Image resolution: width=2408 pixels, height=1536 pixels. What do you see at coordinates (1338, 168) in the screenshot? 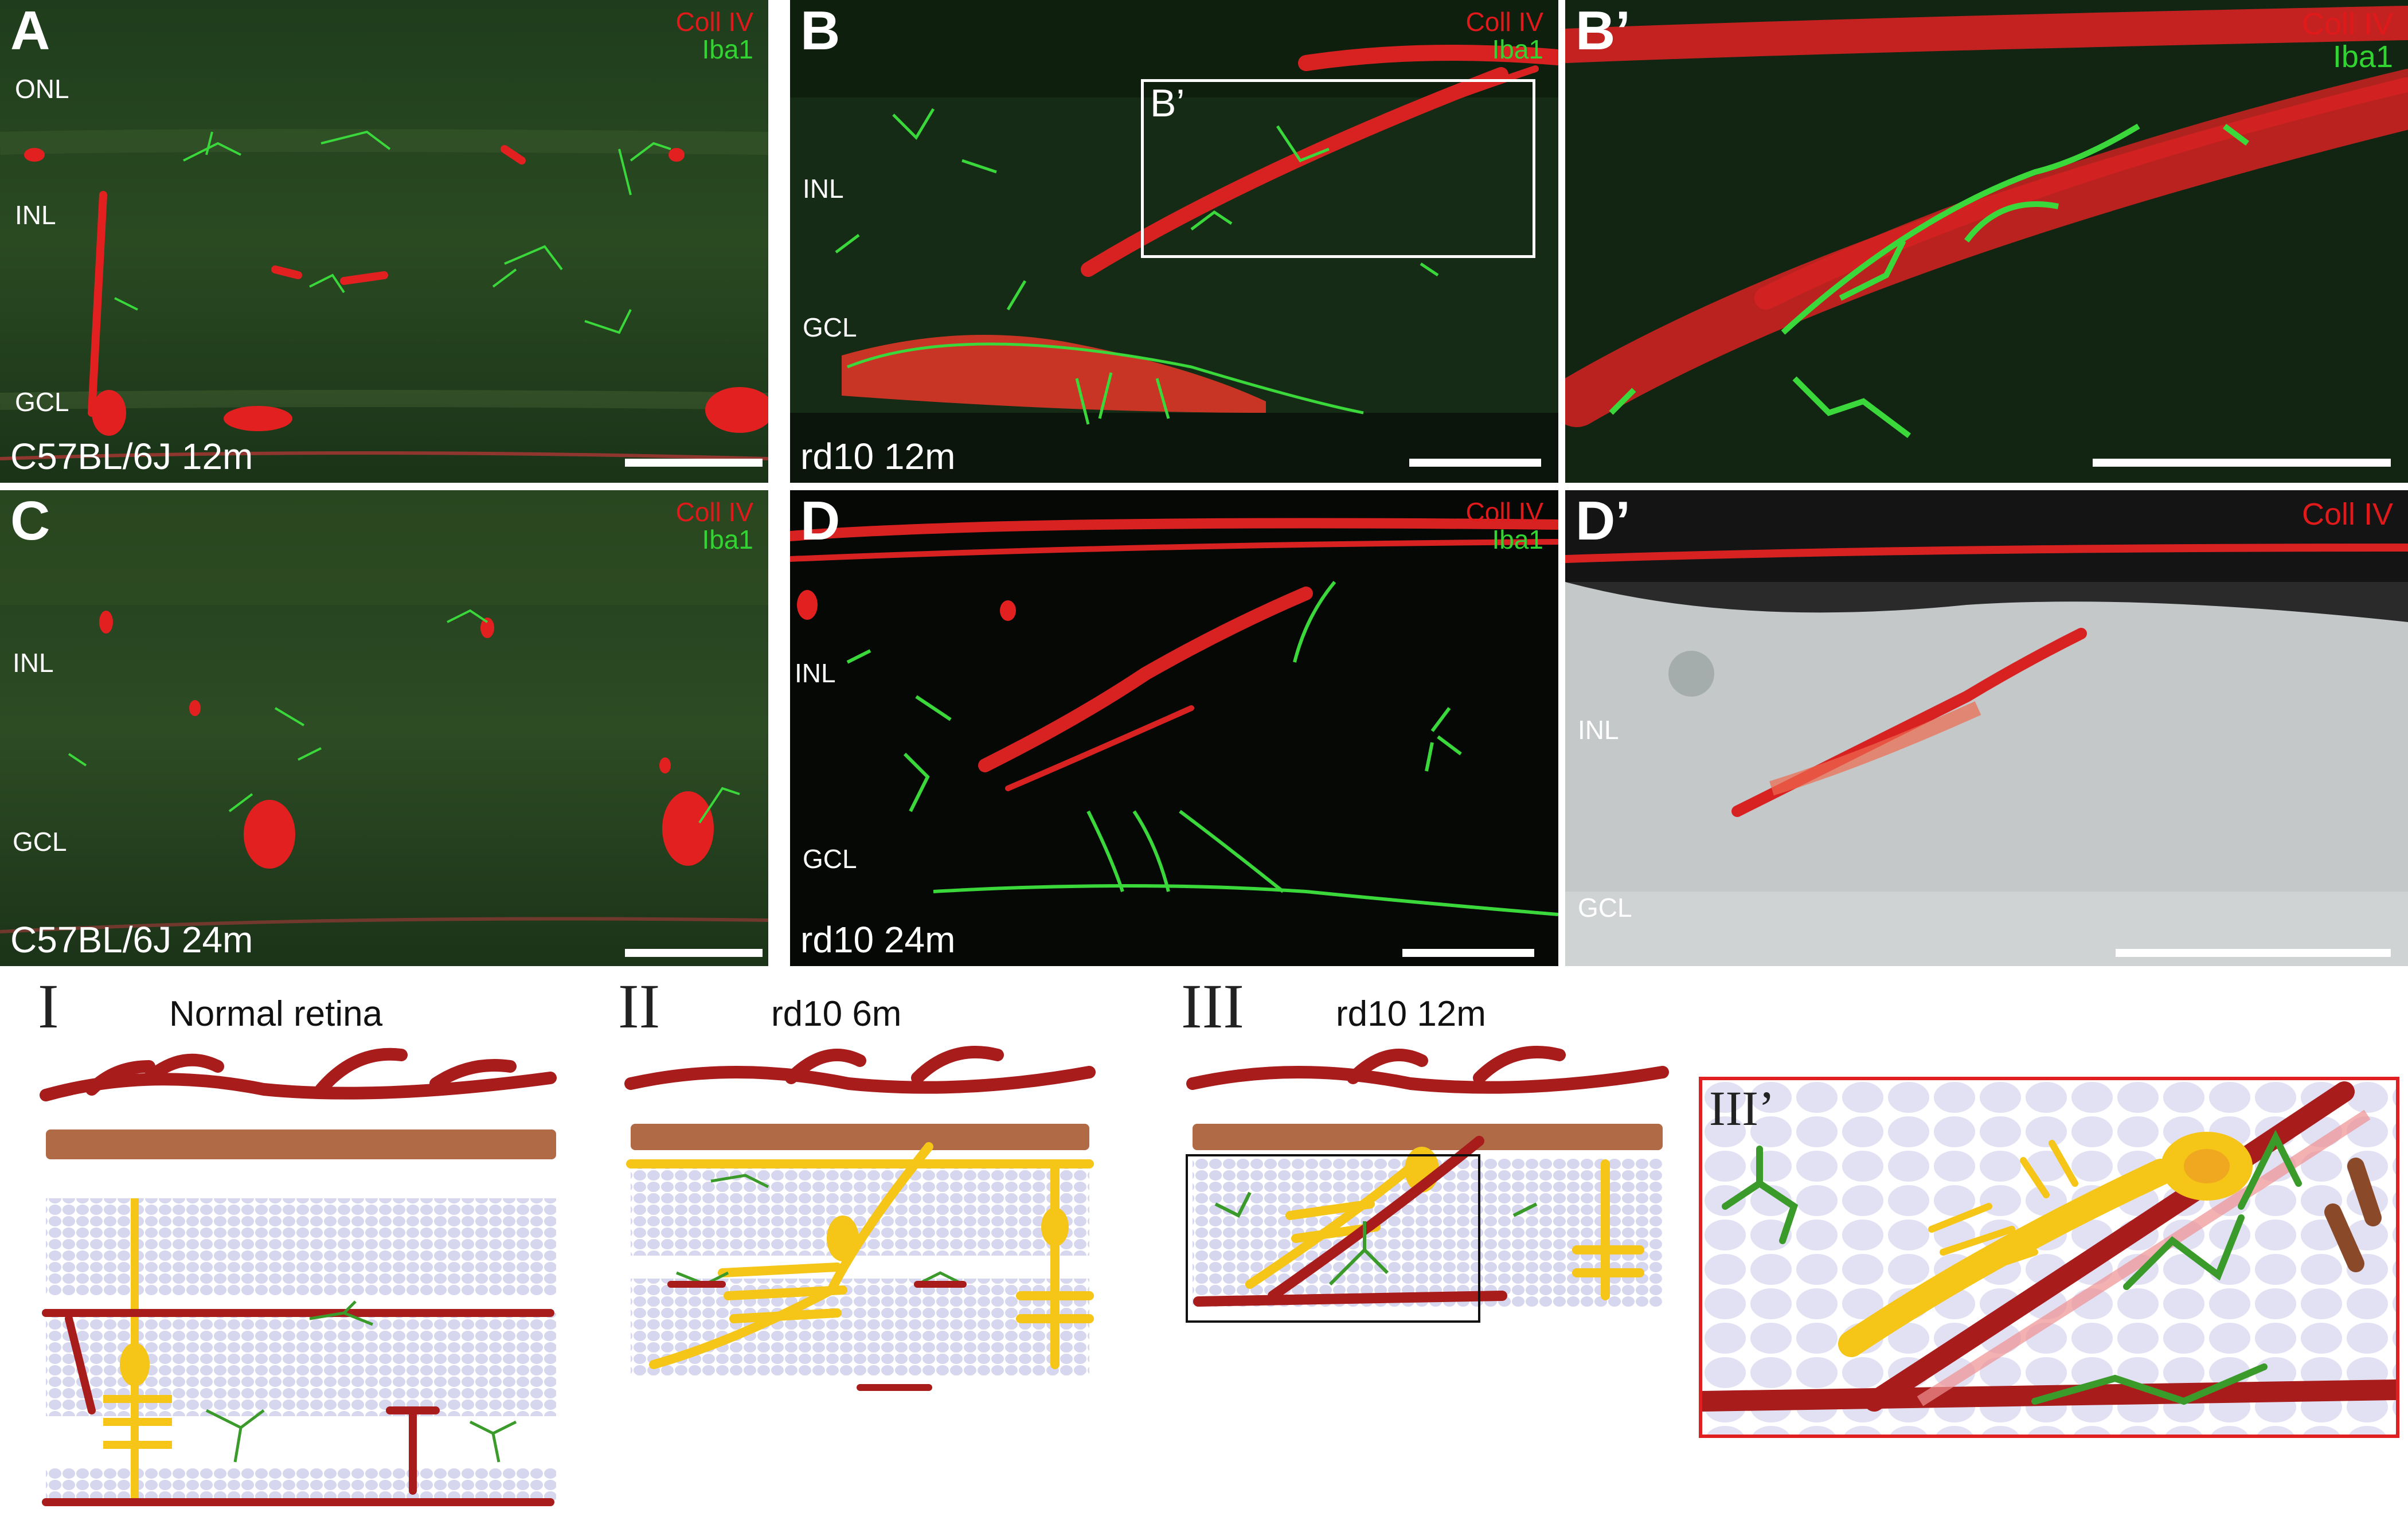
I see `zoom-region-box` at bounding box center [1338, 168].